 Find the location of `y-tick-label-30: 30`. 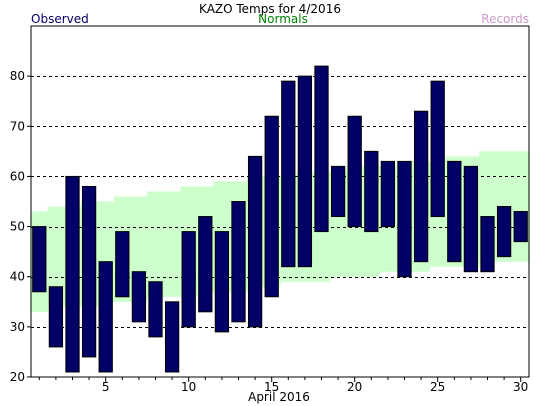

y-tick-label-30: 30 is located at coordinates (17, 327).